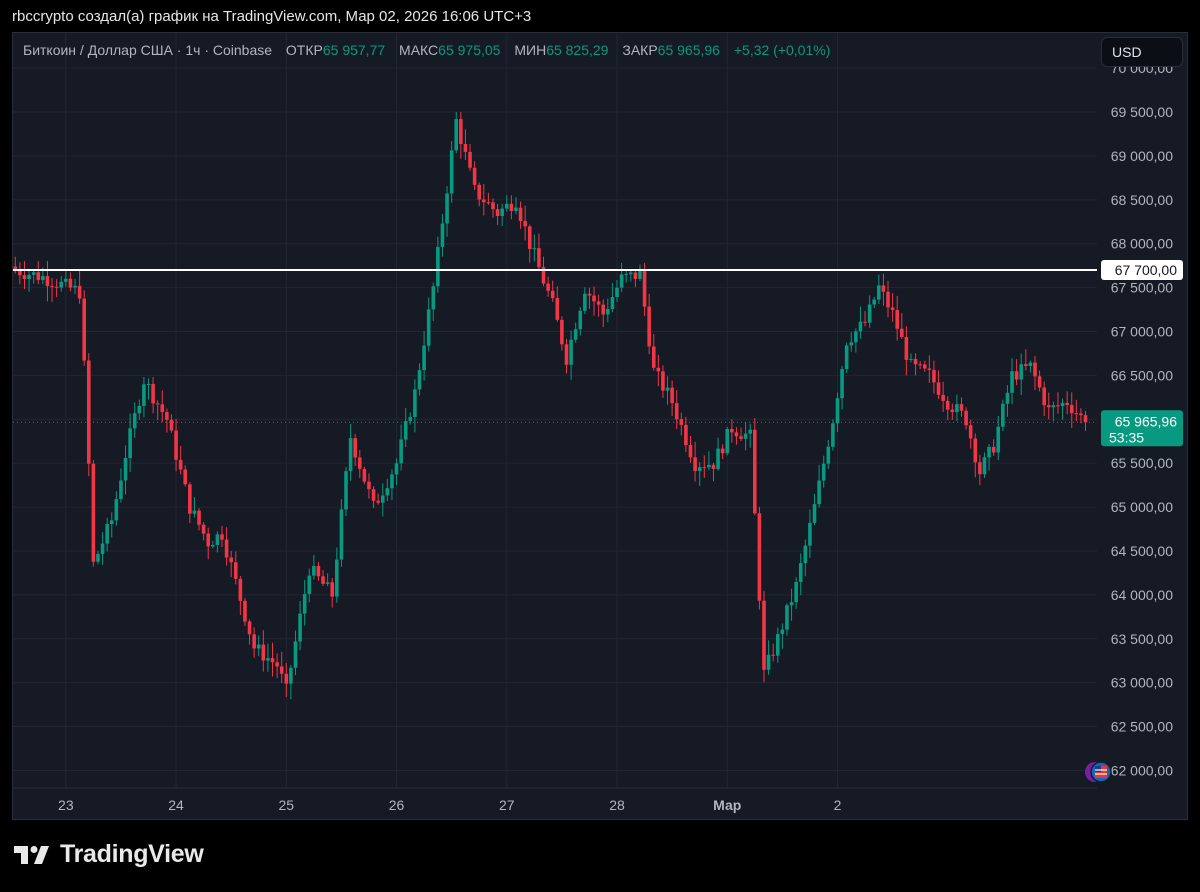 Image resolution: width=1200 pixels, height=892 pixels. I want to click on symbol-title: Биткоин / Доллар США · 1ч · Coinbase, so click(148, 50).